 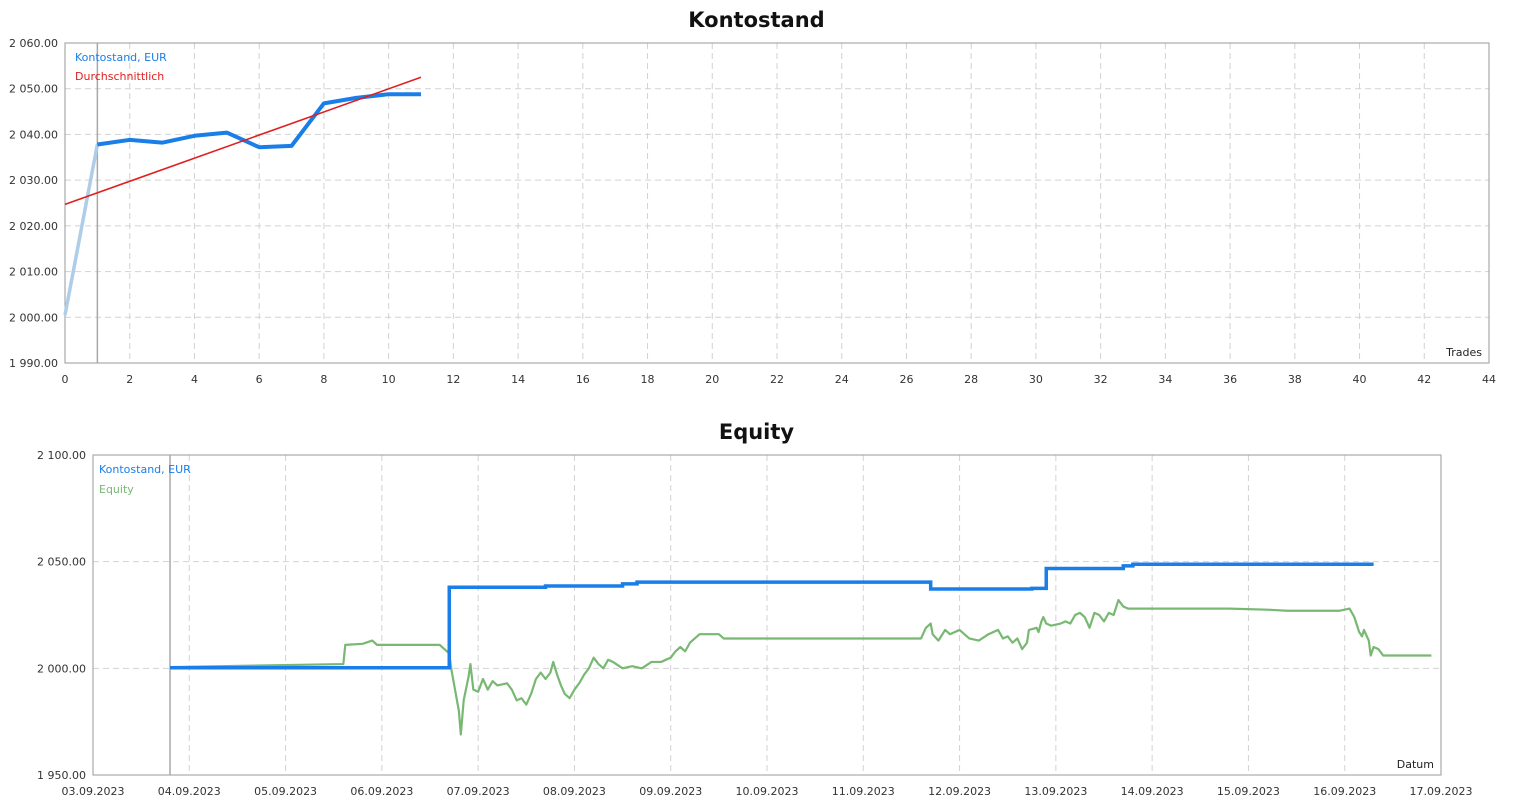 What do you see at coordinates (756, 432) in the screenshot?
I see `chart-title-equity: Equity` at bounding box center [756, 432].